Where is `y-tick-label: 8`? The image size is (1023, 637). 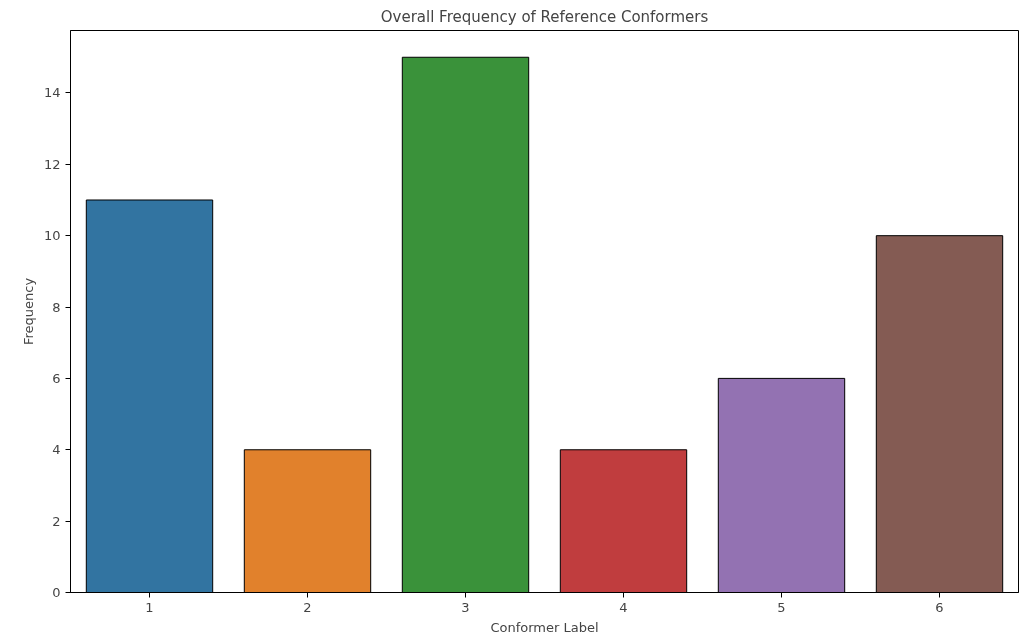
y-tick-label: 8 is located at coordinates (56, 307).